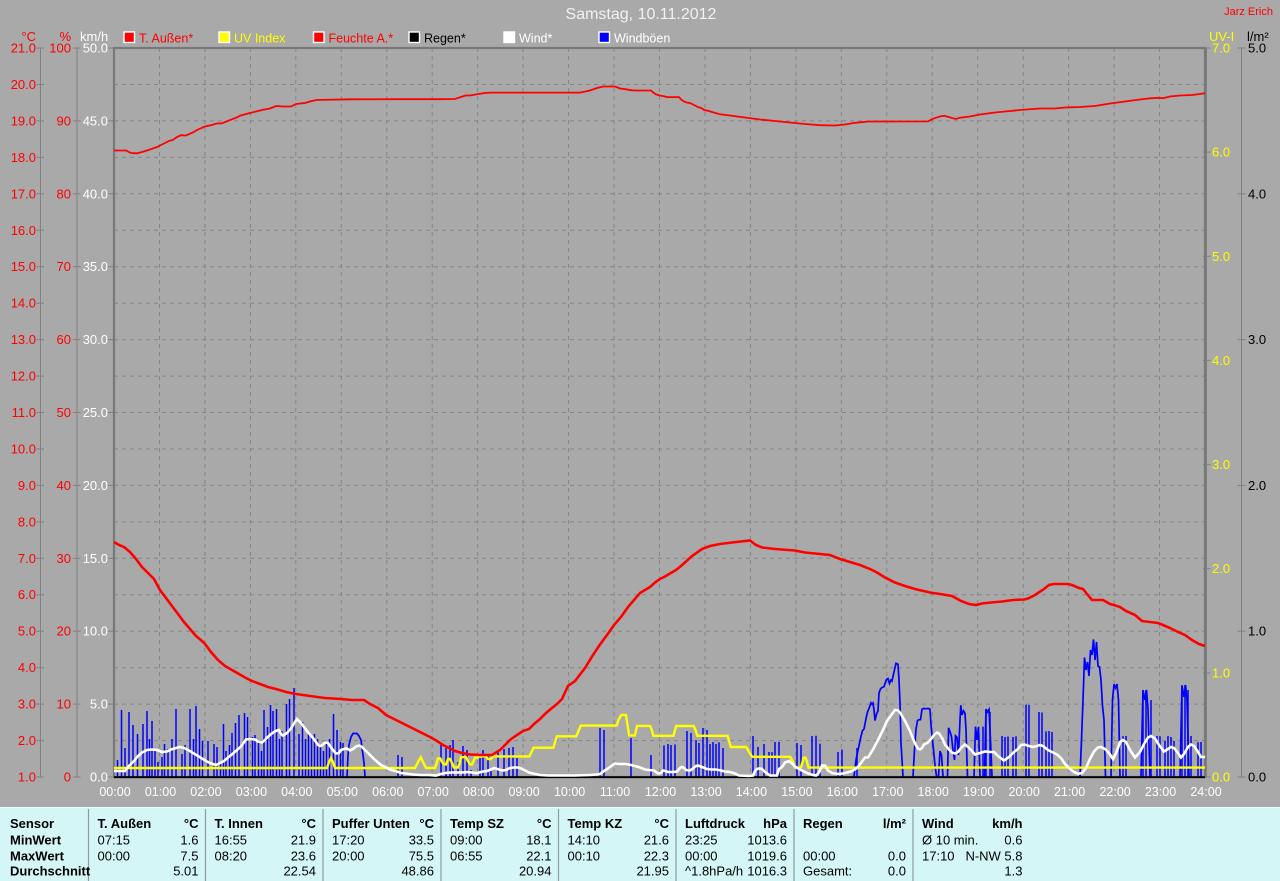 The width and height of the screenshot is (1280, 881). I want to click on svg-text: Ø 10 min., so click(950, 840).